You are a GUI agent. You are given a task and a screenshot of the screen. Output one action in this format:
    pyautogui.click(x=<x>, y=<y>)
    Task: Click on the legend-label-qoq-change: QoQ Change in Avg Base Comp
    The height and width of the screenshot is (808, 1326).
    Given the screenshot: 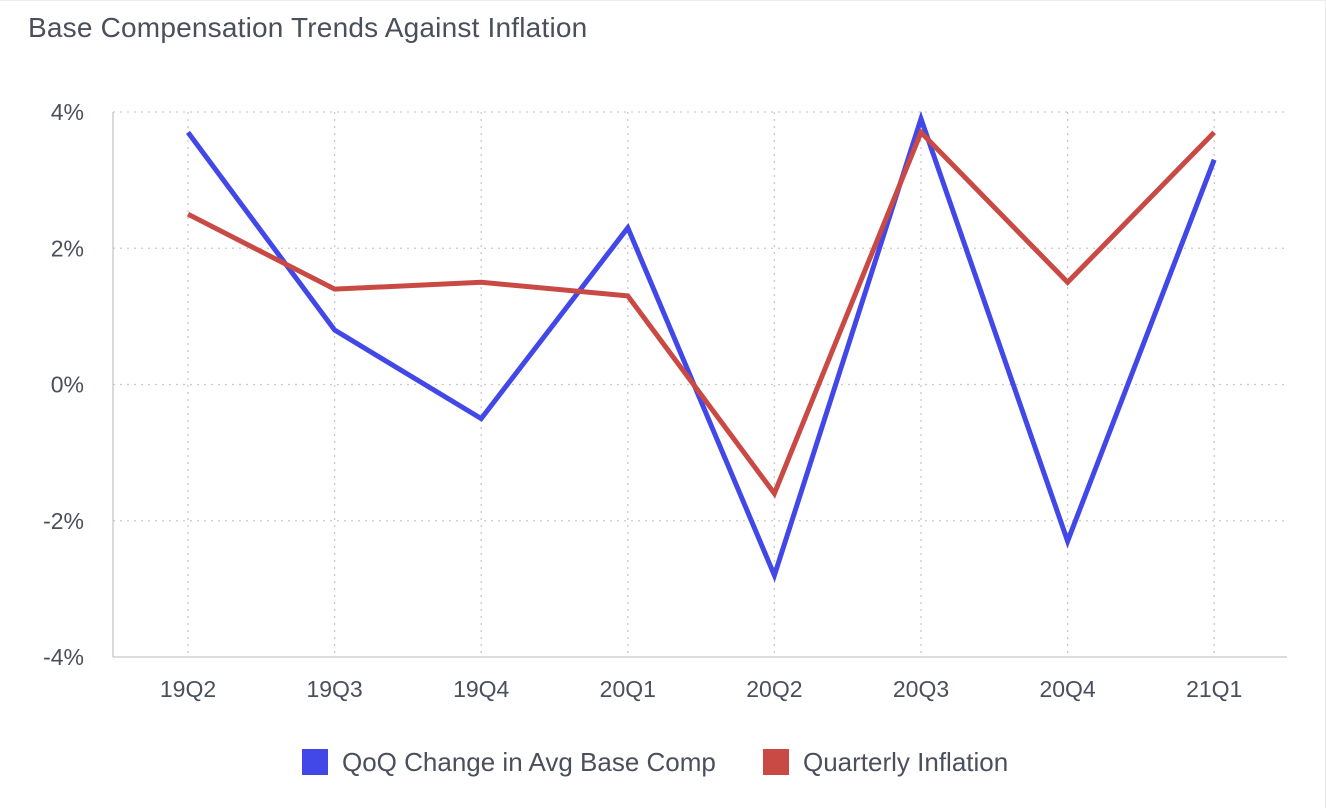 What is the action you would take?
    pyautogui.click(x=529, y=761)
    